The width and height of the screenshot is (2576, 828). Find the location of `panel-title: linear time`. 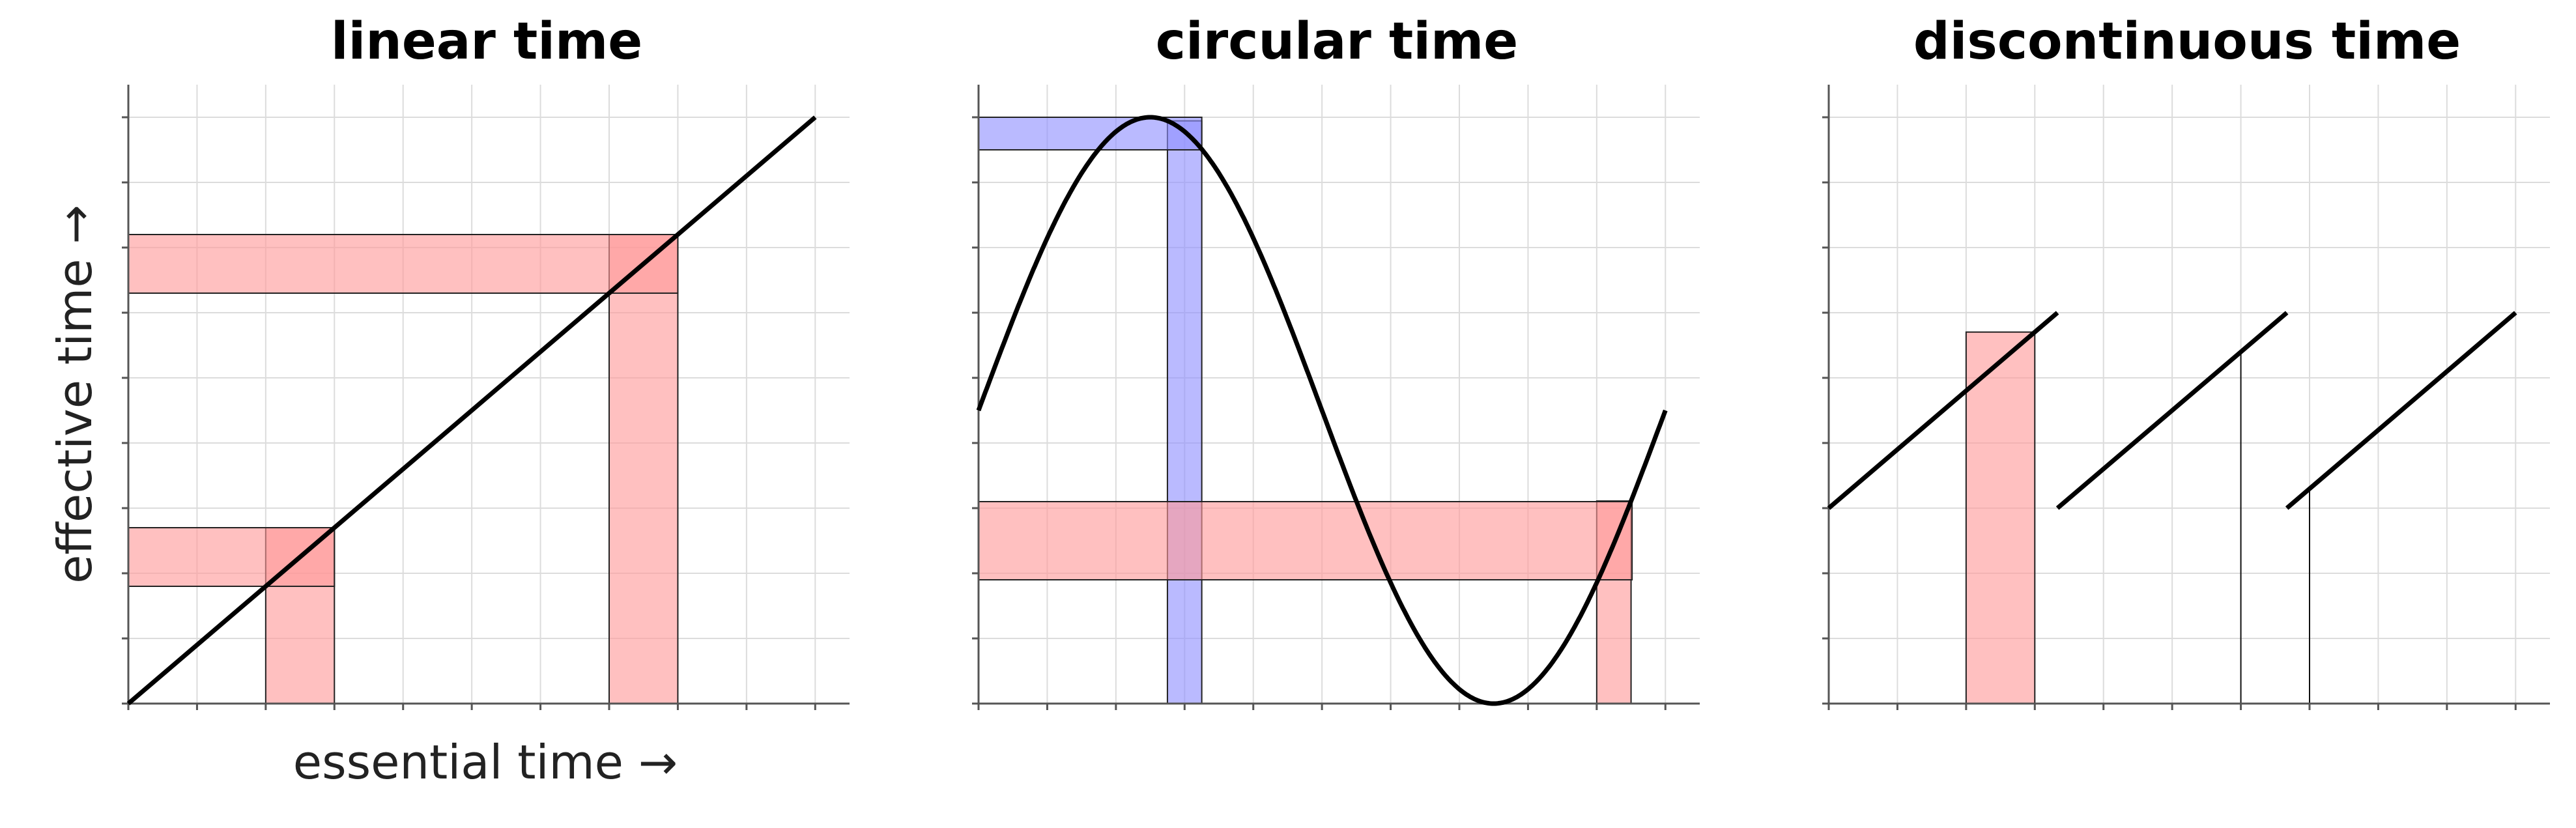

panel-title: linear time is located at coordinates (487, 41).